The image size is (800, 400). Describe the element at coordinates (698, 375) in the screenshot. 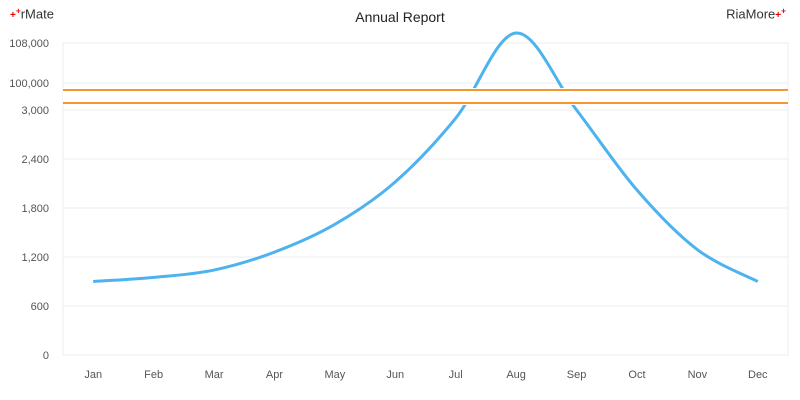

I see `x-tick-label: Nov` at that location.